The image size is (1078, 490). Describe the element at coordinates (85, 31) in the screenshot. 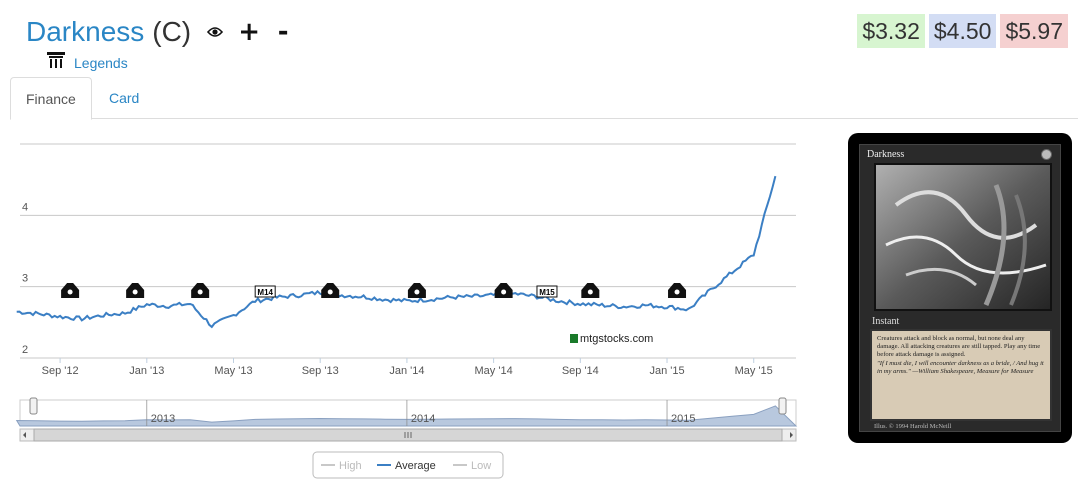

I see `card-name: Darkness` at that location.